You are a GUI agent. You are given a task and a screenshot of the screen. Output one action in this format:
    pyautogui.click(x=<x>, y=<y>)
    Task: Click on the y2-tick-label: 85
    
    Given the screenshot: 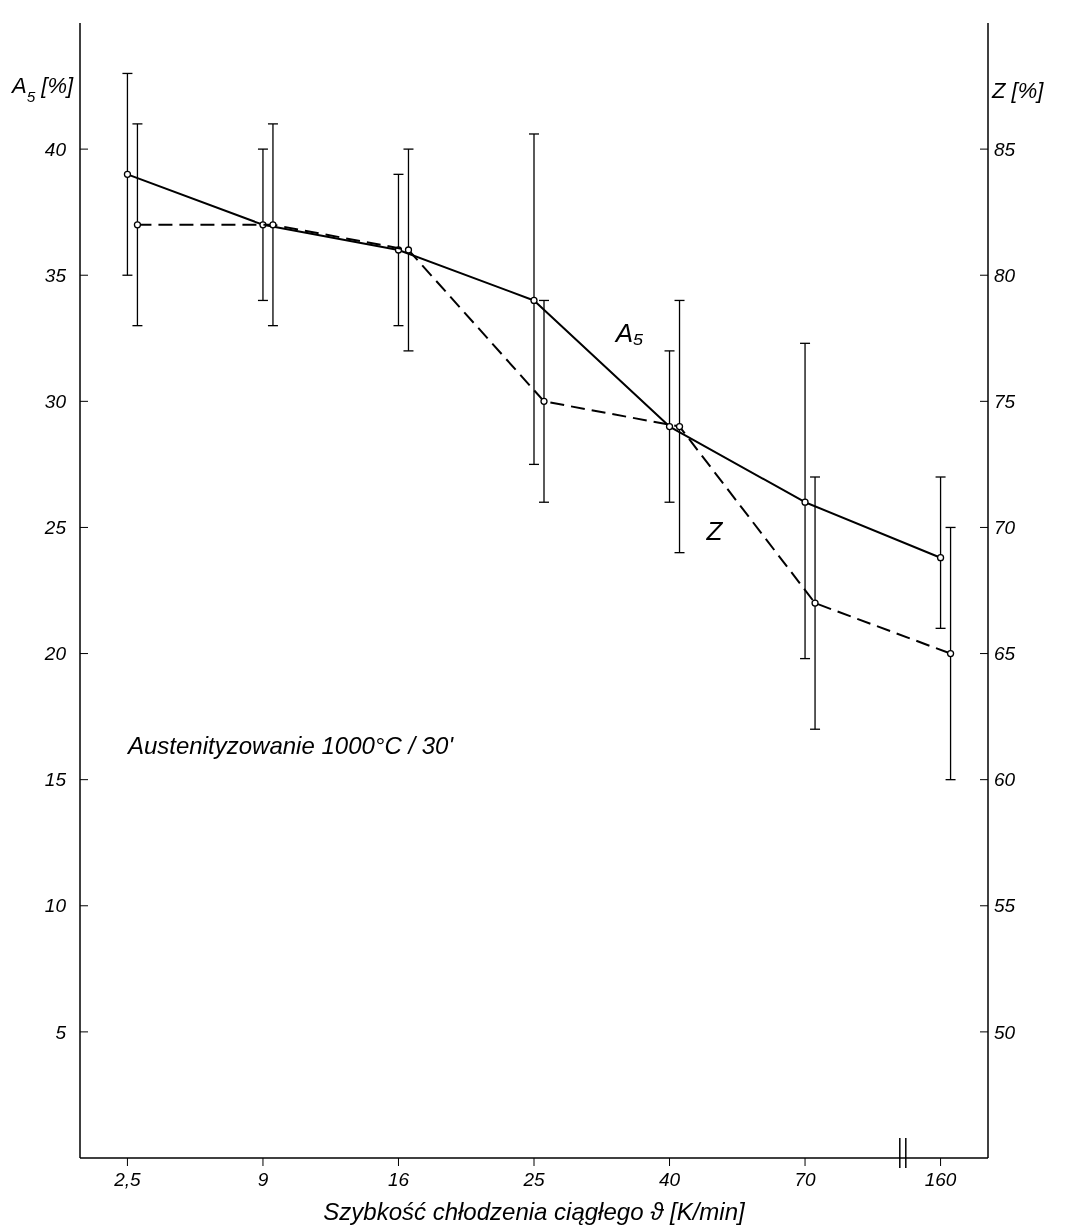 What is the action you would take?
    pyautogui.click(x=1005, y=149)
    